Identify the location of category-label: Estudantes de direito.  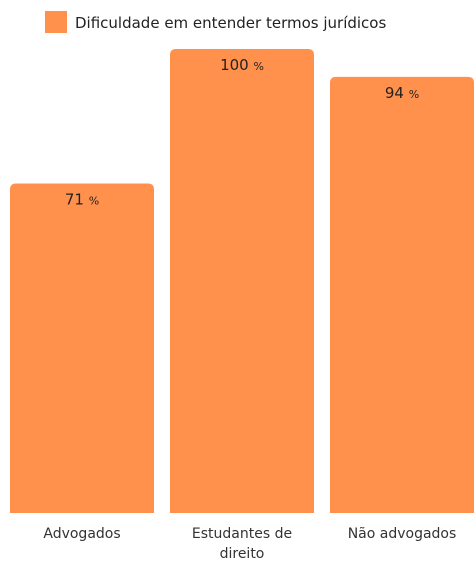
(242, 544).